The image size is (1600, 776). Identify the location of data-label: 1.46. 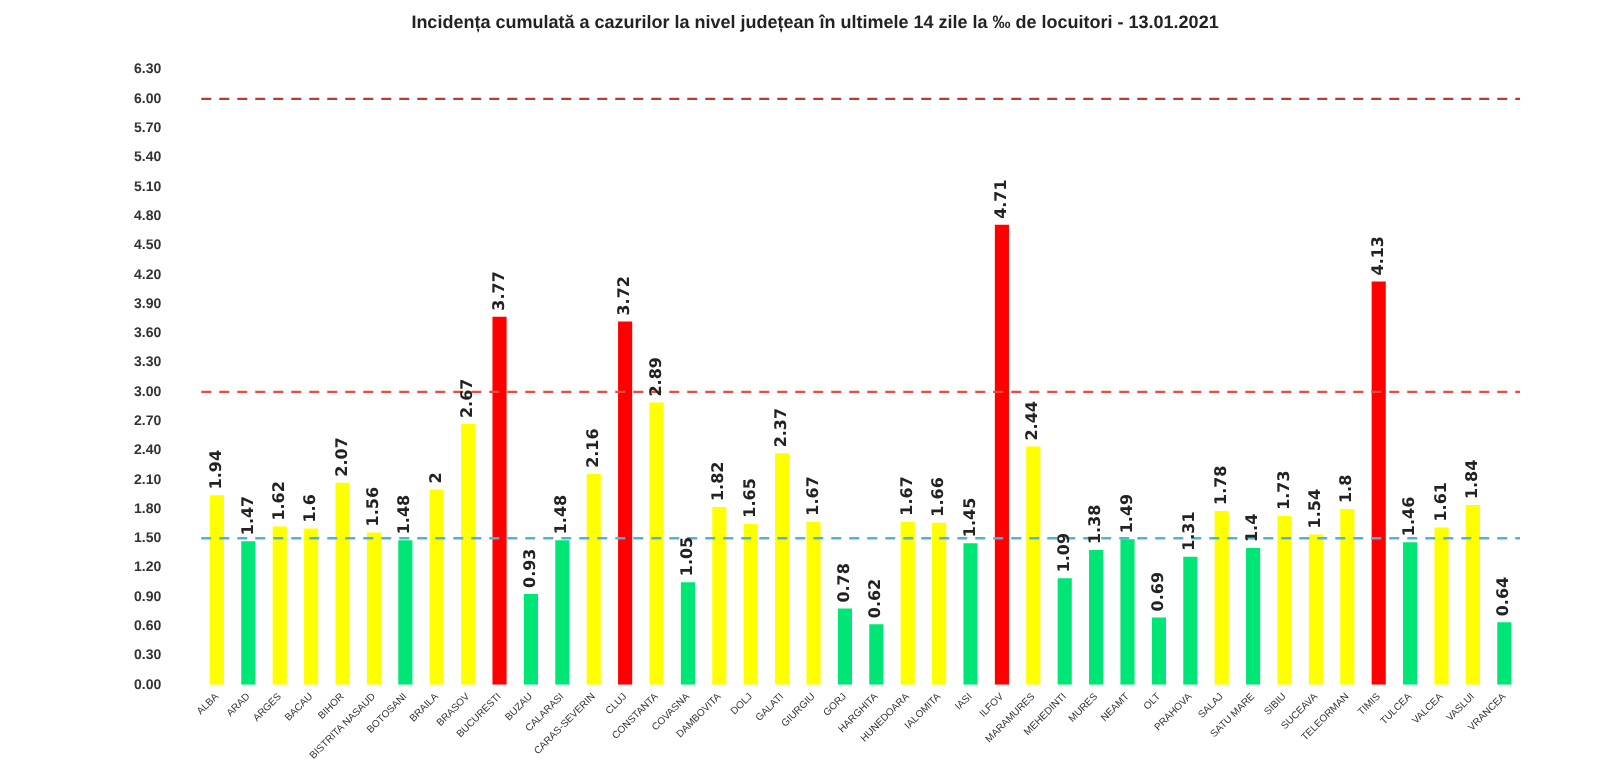
(1409, 516).